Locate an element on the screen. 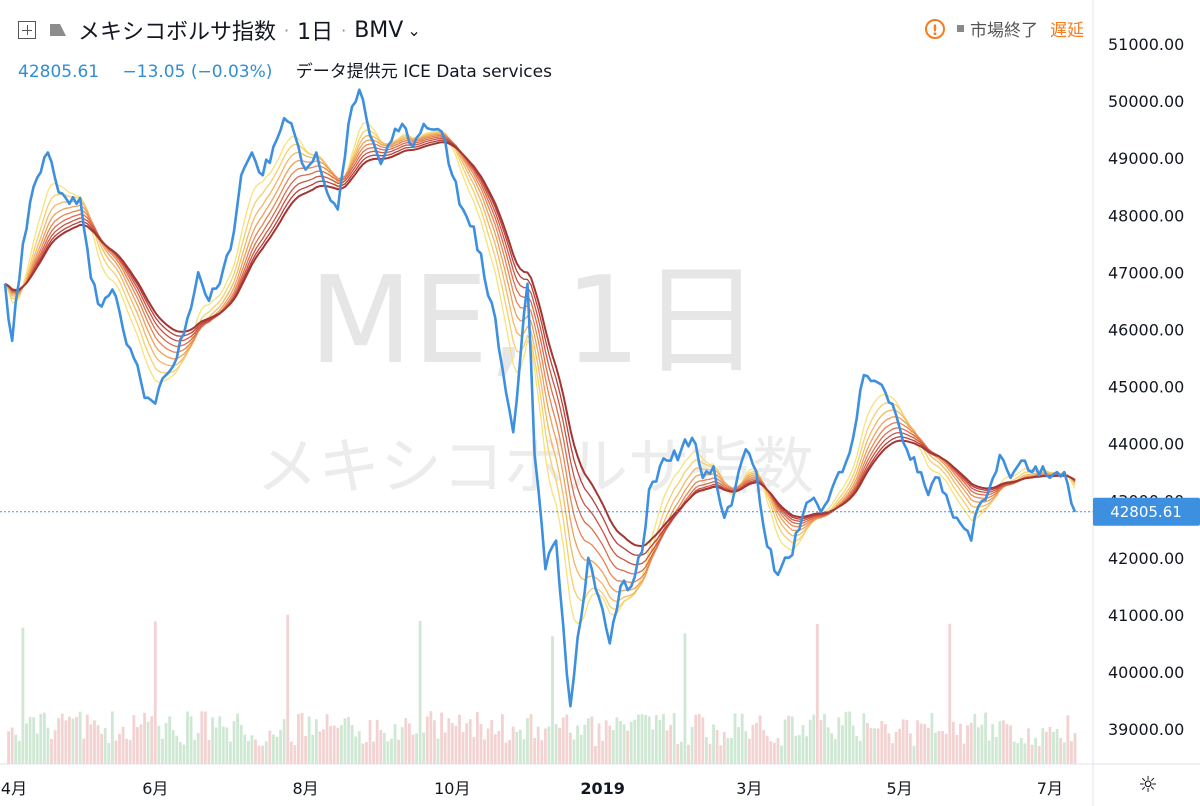 The image size is (1200, 806). price-tick-label: 40000.00 is located at coordinates (1146, 672).